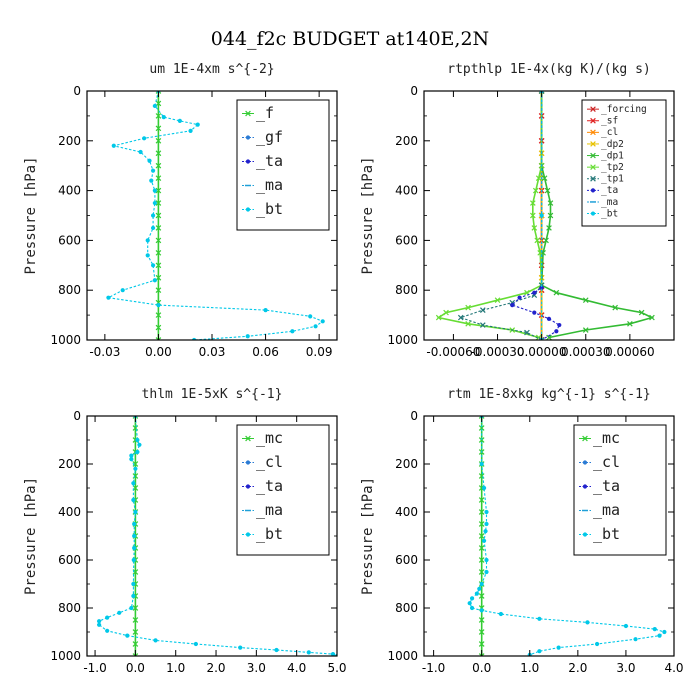  What do you see at coordinates (599, 534) in the screenshot?
I see `legend-item: _bt` at bounding box center [599, 534].